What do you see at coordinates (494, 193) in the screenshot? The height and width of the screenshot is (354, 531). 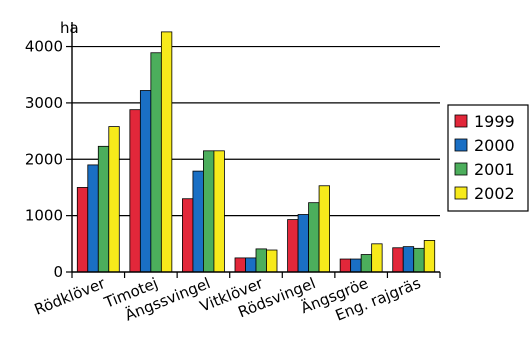 I see `legend-label: 2002` at bounding box center [494, 193].